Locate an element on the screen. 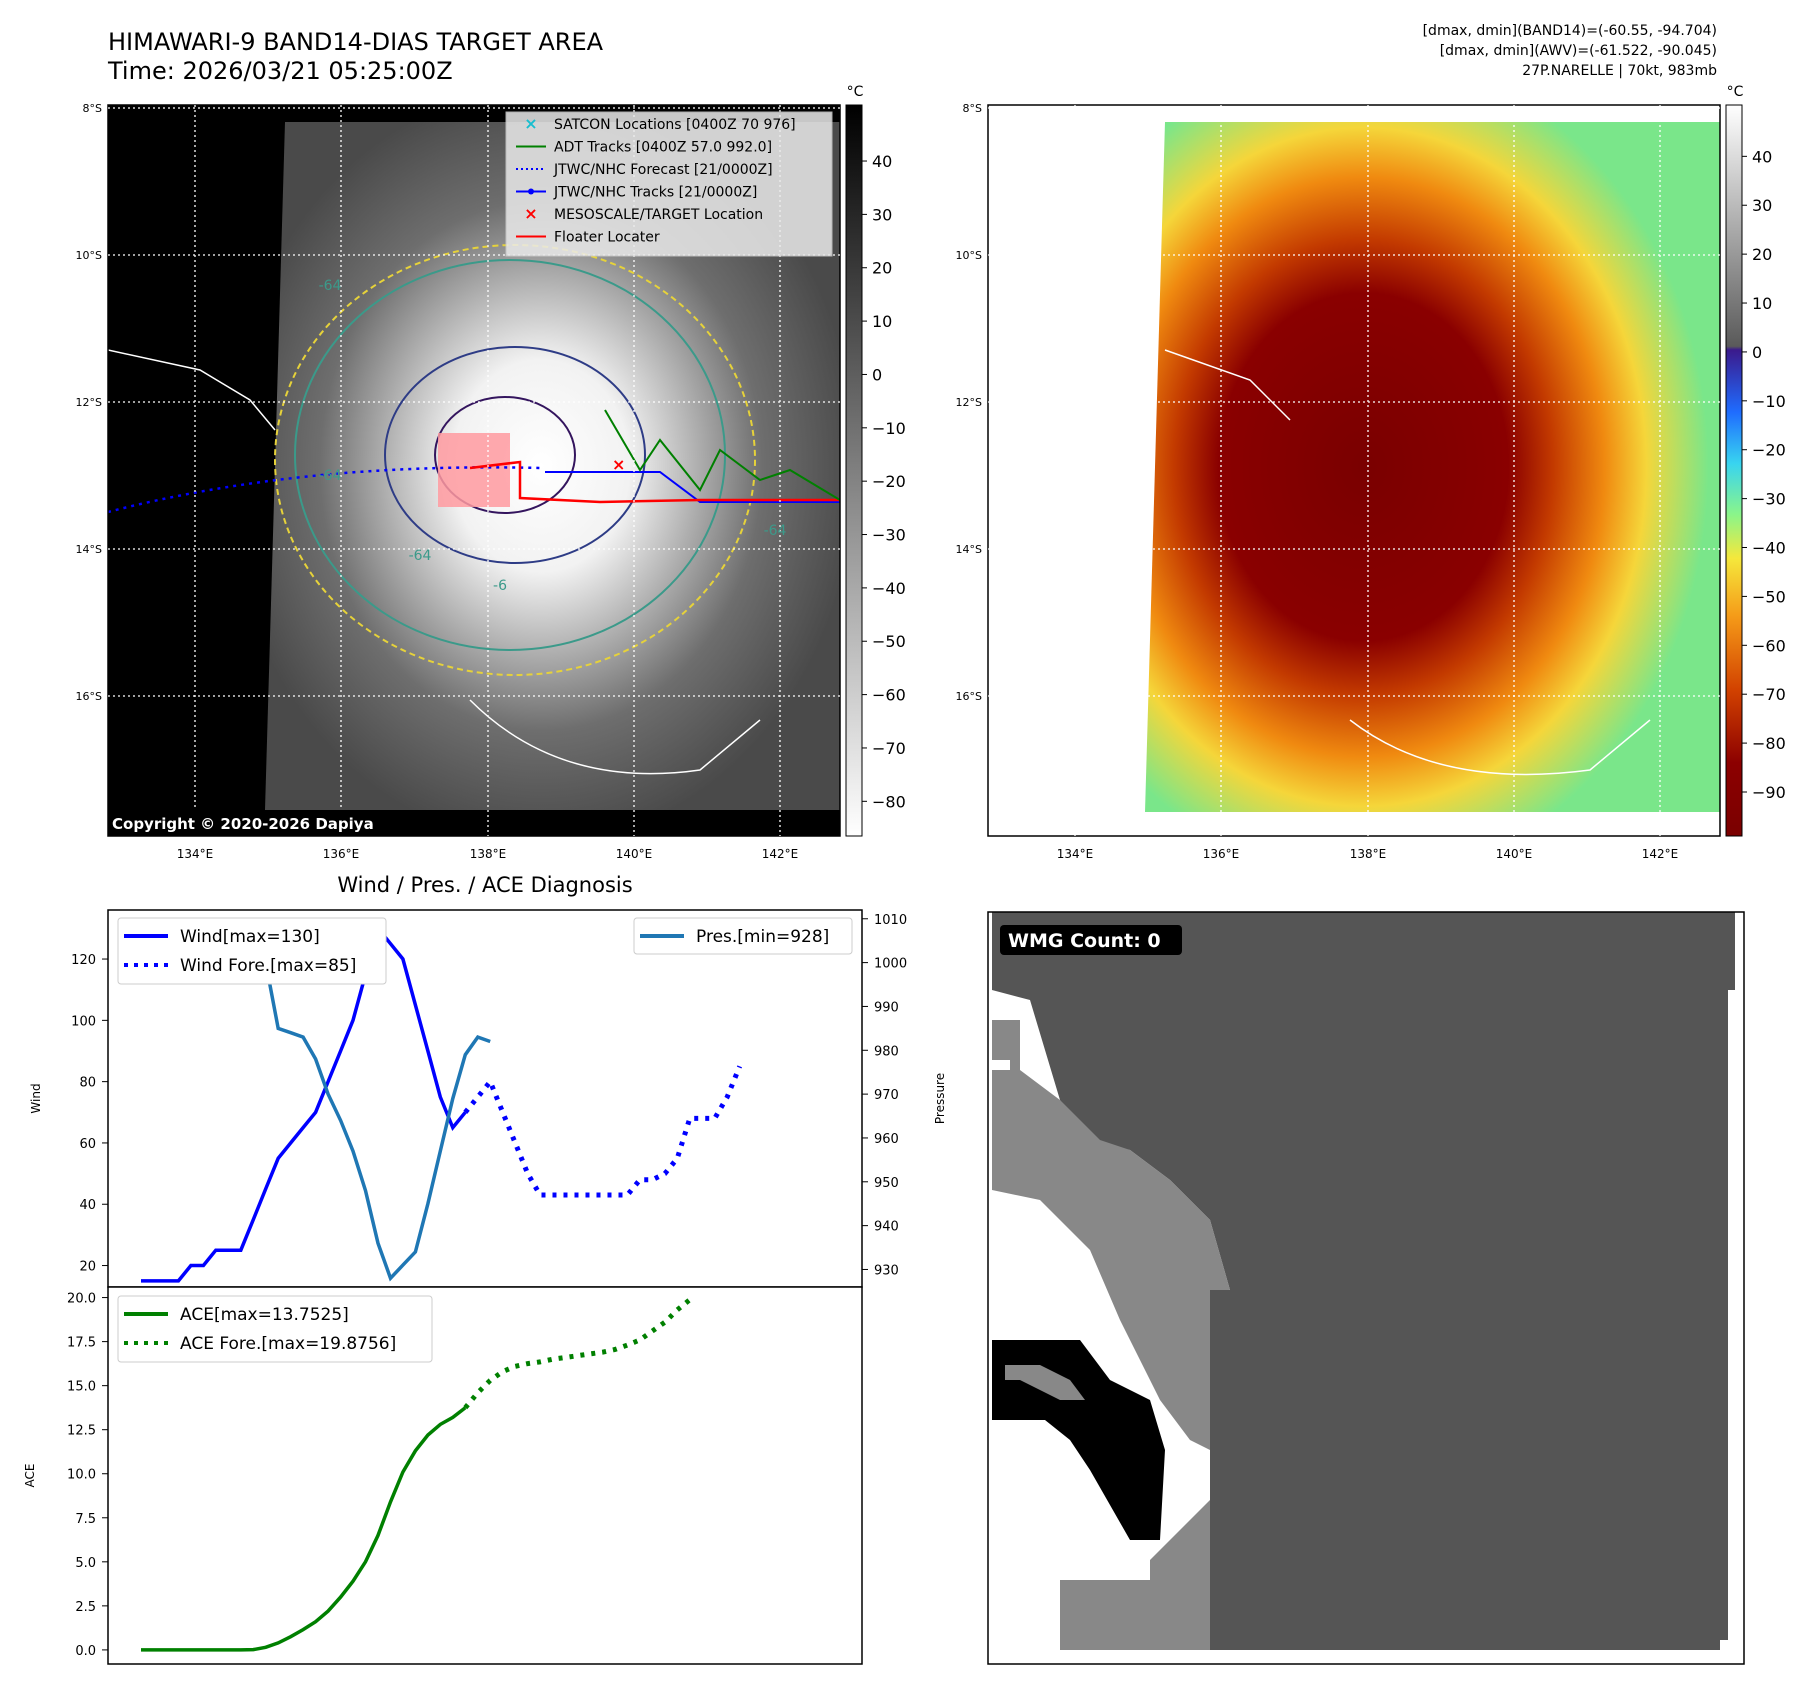 This screenshot has height=1693, width=1801. wmg-count-label: WMG Count: 0 is located at coordinates (1084, 941).